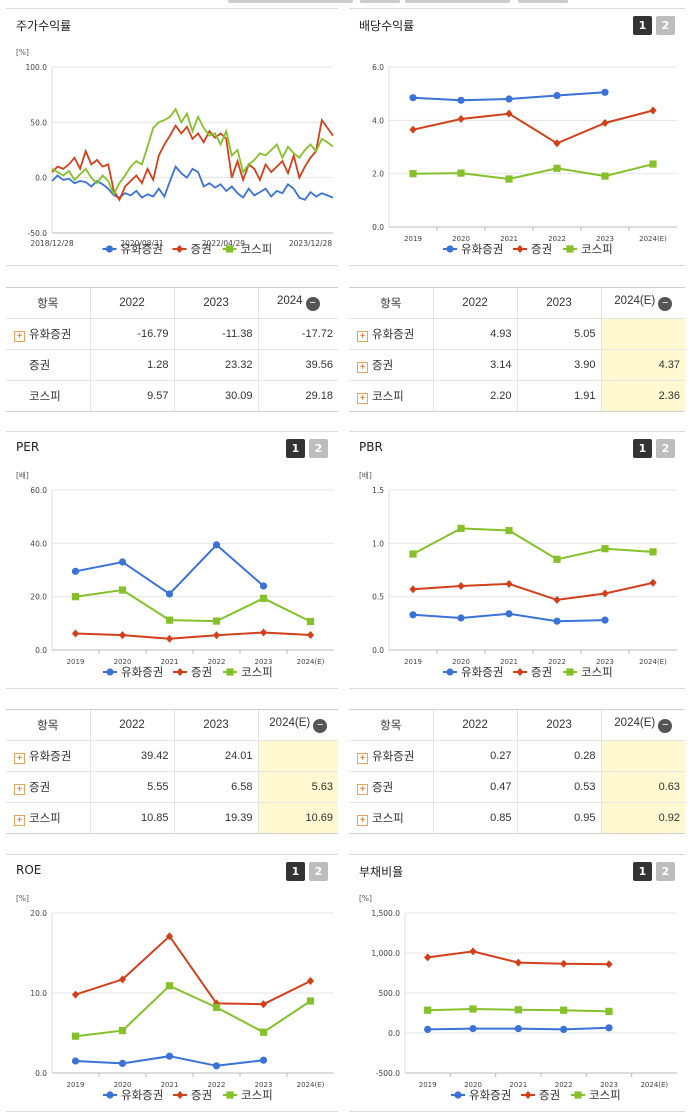 This screenshot has width=691, height=1115. Describe the element at coordinates (29, 870) in the screenshot. I see `panel-title: ROE` at that location.